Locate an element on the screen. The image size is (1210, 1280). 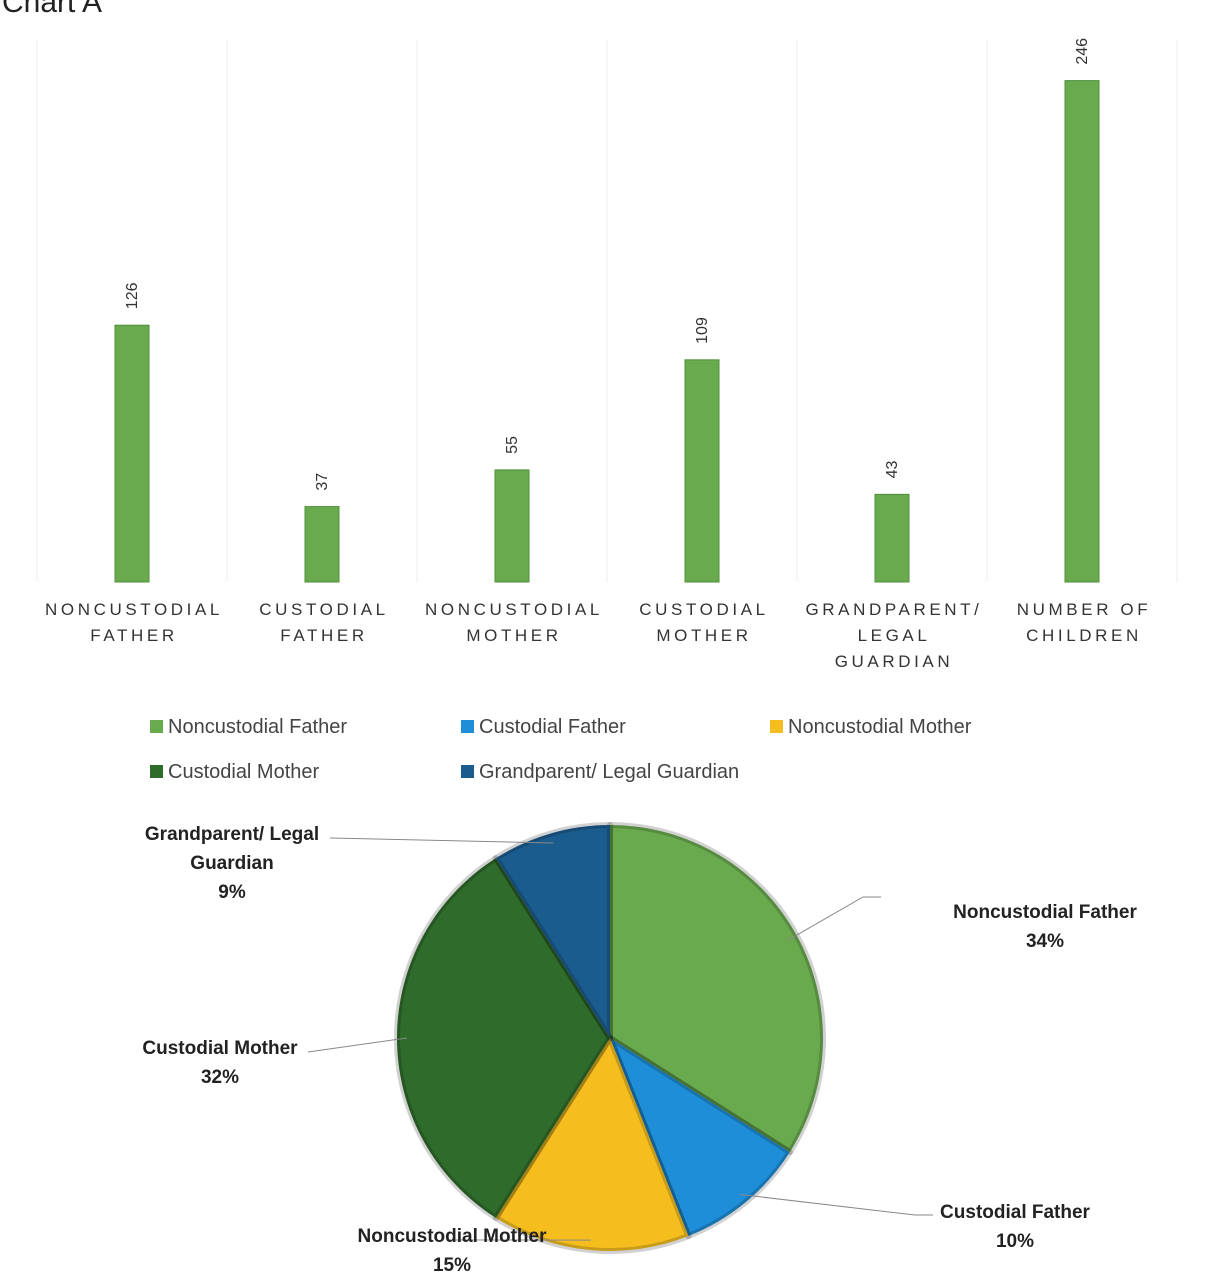
pie-slice-name: Noncustodial Mother is located at coordinates (452, 1236).